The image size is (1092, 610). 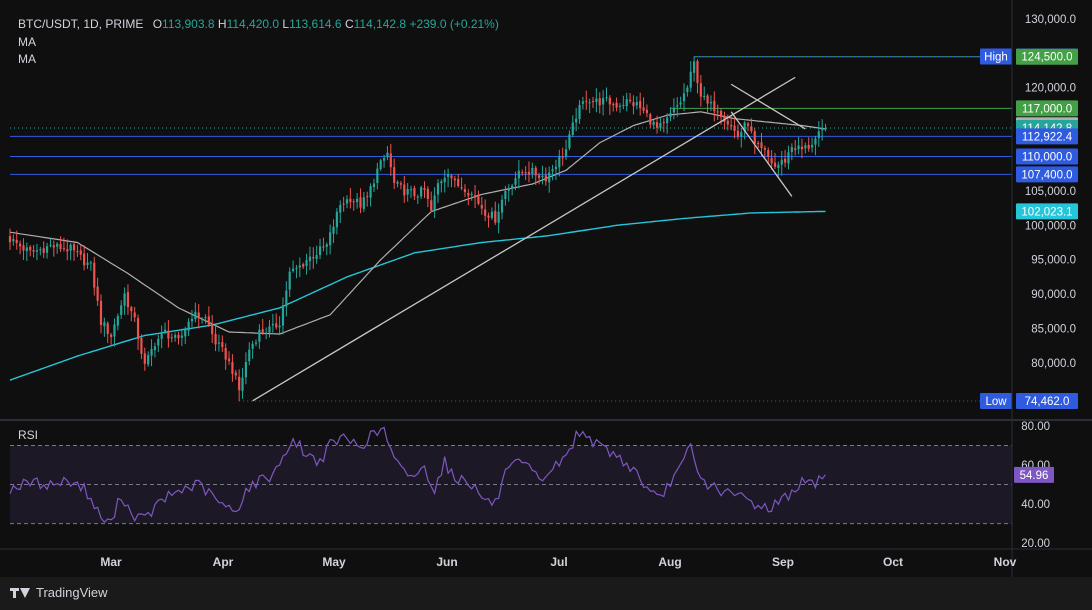 I want to click on rsi-pane, so click(x=510, y=475).